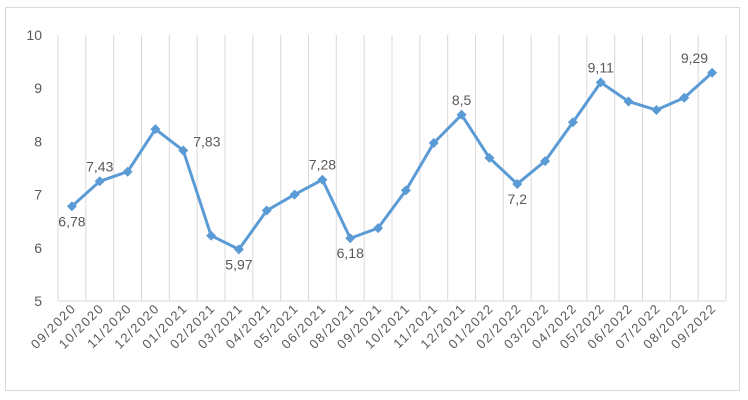  What do you see at coordinates (694, 58) in the screenshot?
I see `data-label: 9,29` at bounding box center [694, 58].